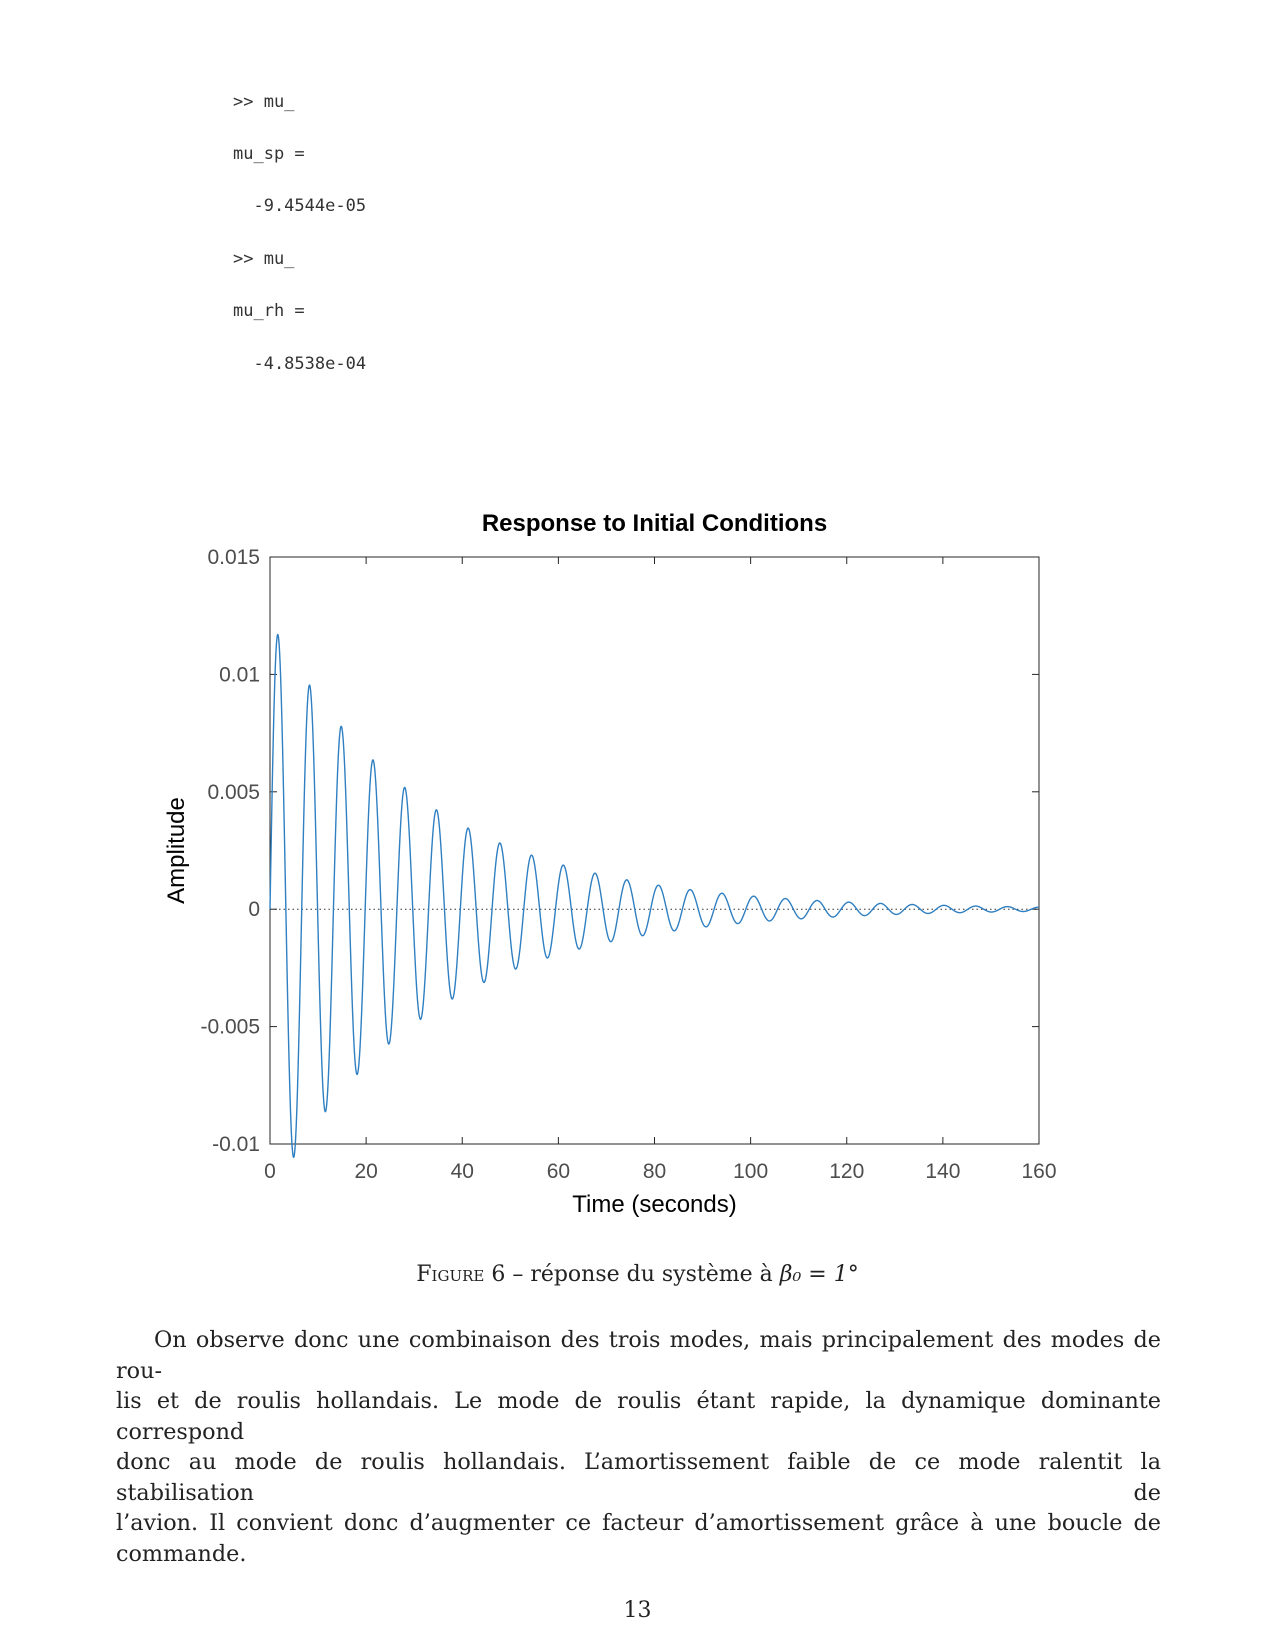 The width and height of the screenshot is (1275, 1650). What do you see at coordinates (750, 1171) in the screenshot?
I see `x-tick-label: 100` at bounding box center [750, 1171].